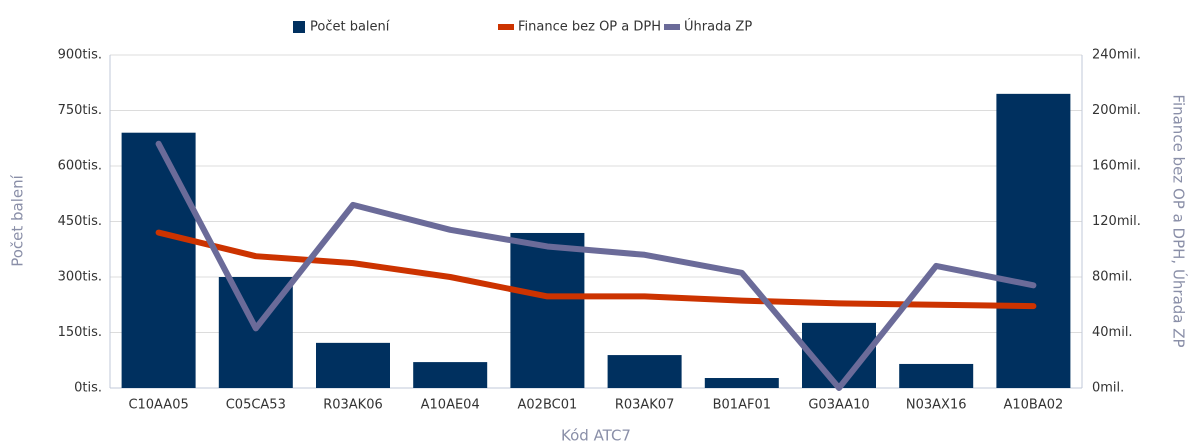 The width and height of the screenshot is (1193, 446). Describe the element at coordinates (596, 436) in the screenshot. I see `x-axis-title: Kód ATC7` at that location.